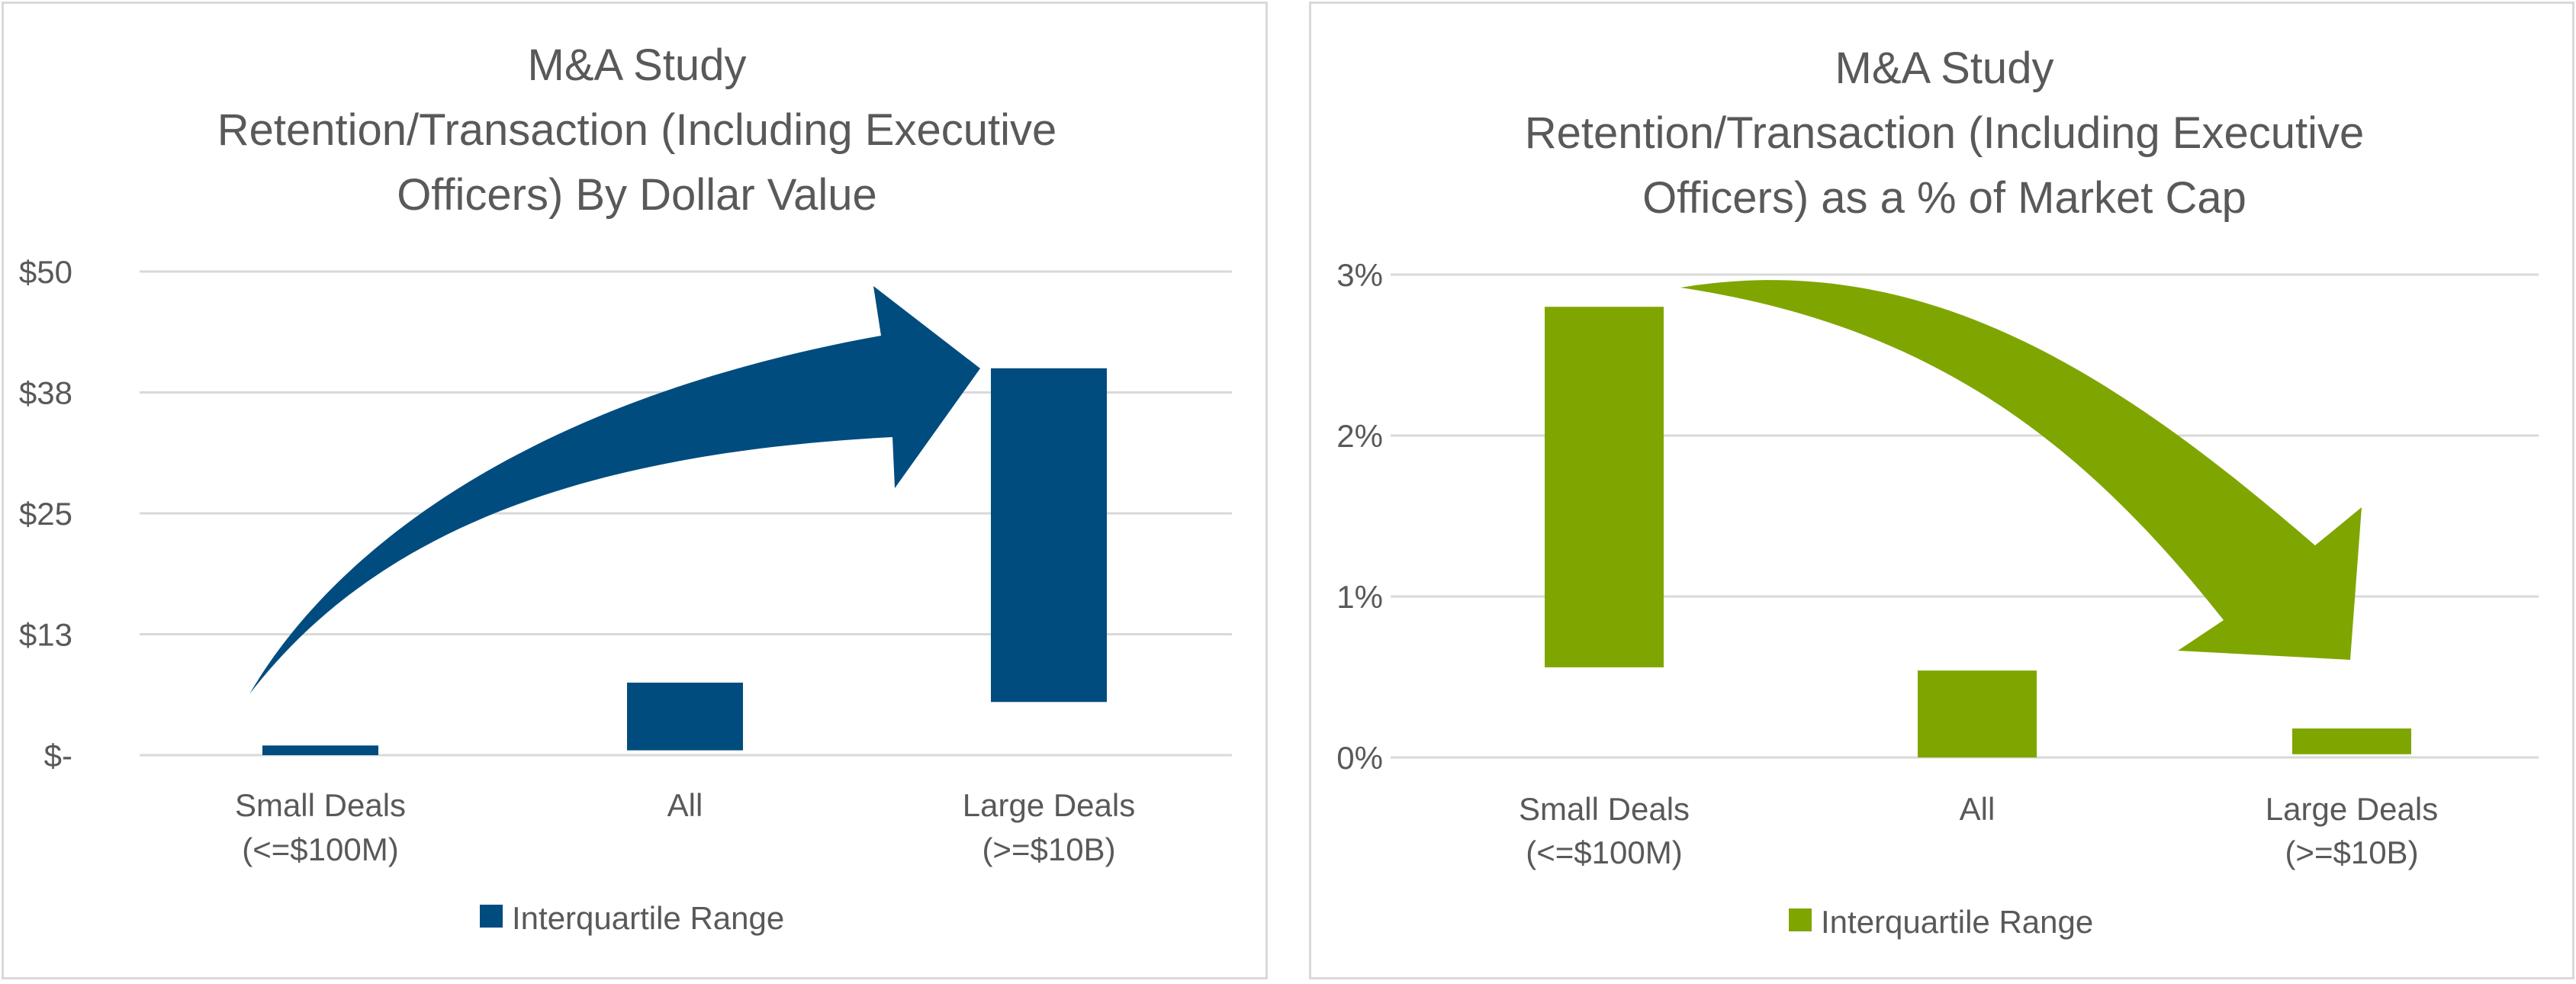 The image size is (2576, 984). What do you see at coordinates (46, 393) in the screenshot?
I see `y-tick-label: $38` at bounding box center [46, 393].